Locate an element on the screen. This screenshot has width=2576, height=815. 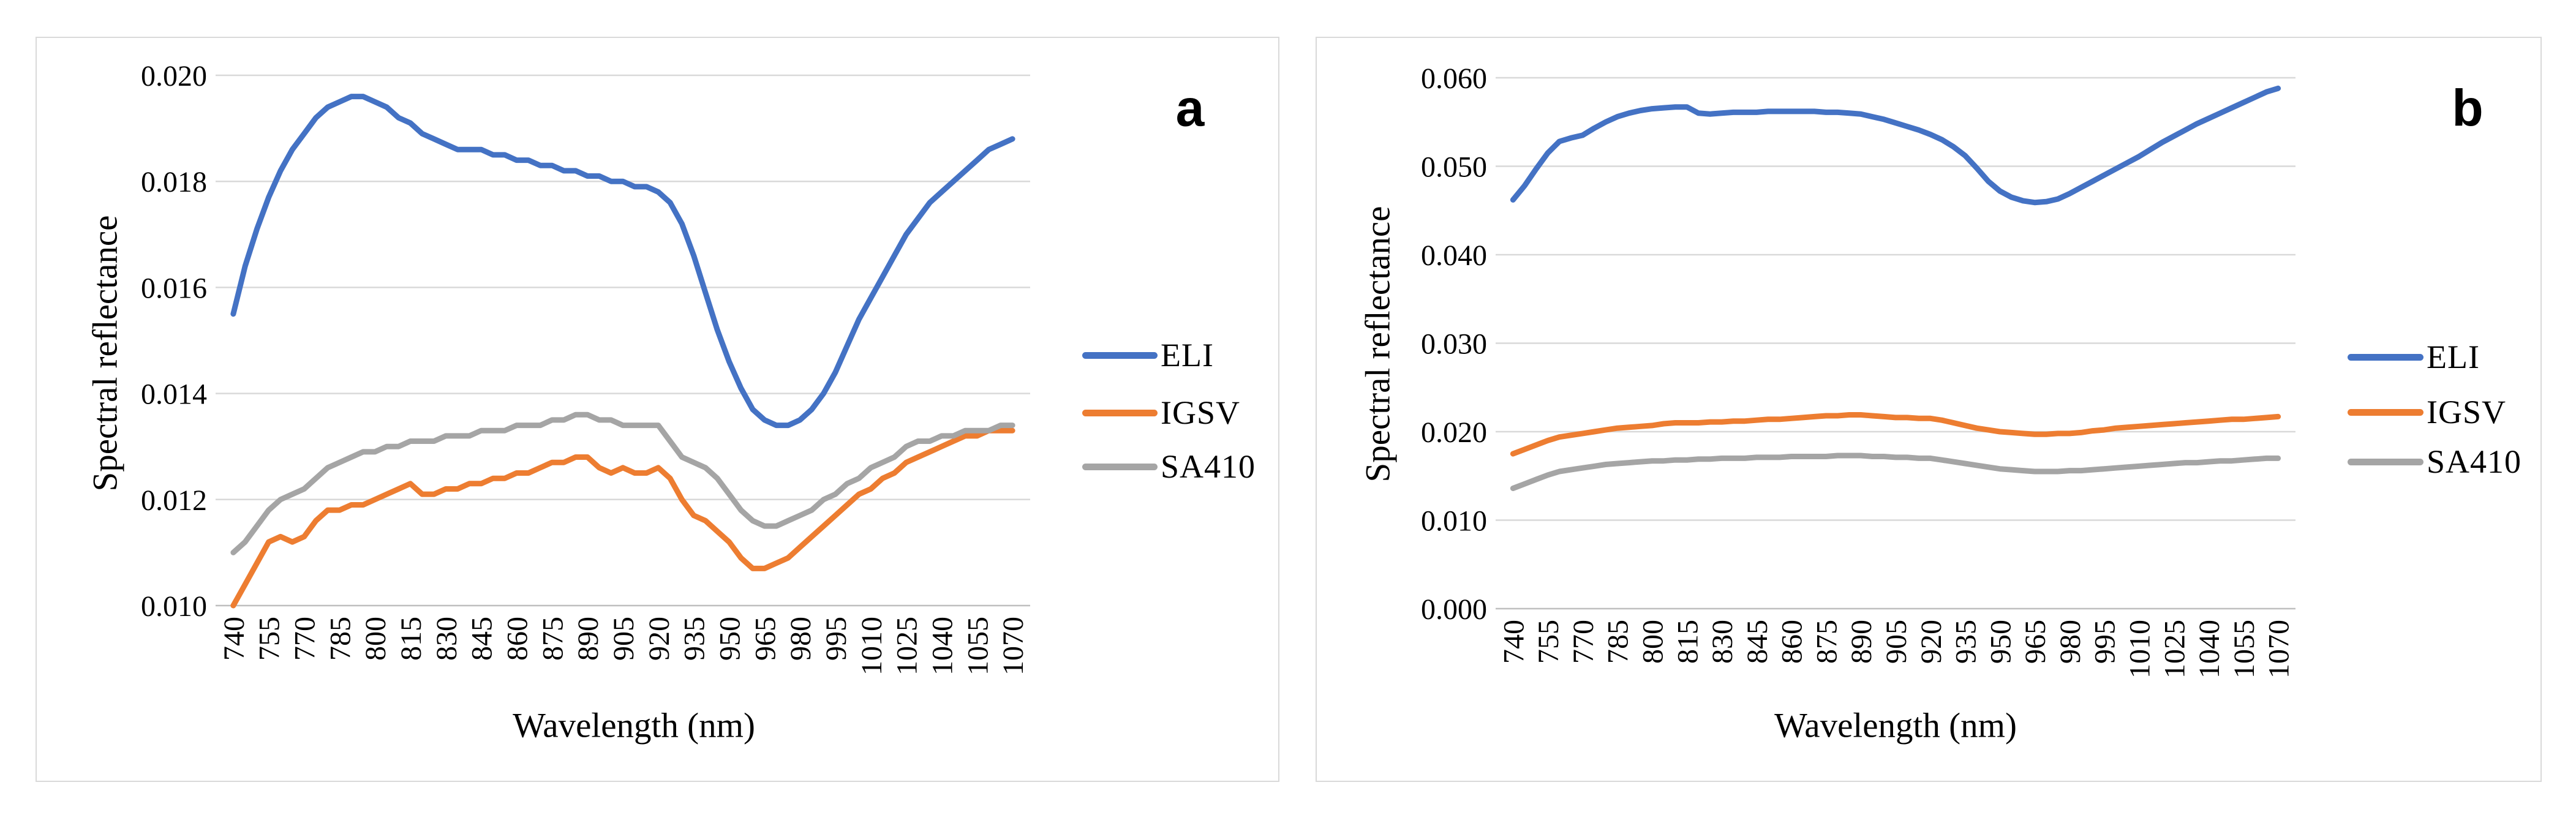
panel-label-a: a is located at coordinates (1190, 108).